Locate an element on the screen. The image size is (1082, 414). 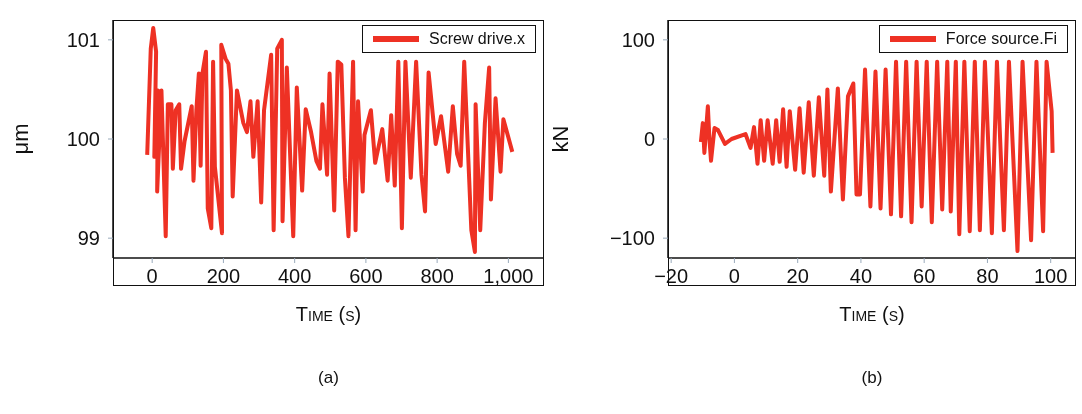
x-tick-label: 60 is located at coordinates (924, 276).